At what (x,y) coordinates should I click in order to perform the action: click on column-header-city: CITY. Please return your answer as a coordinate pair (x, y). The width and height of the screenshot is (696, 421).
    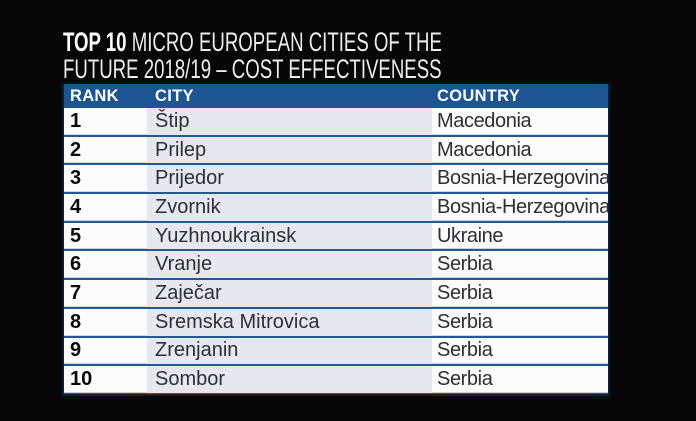
    Looking at the image, I should click on (174, 95).